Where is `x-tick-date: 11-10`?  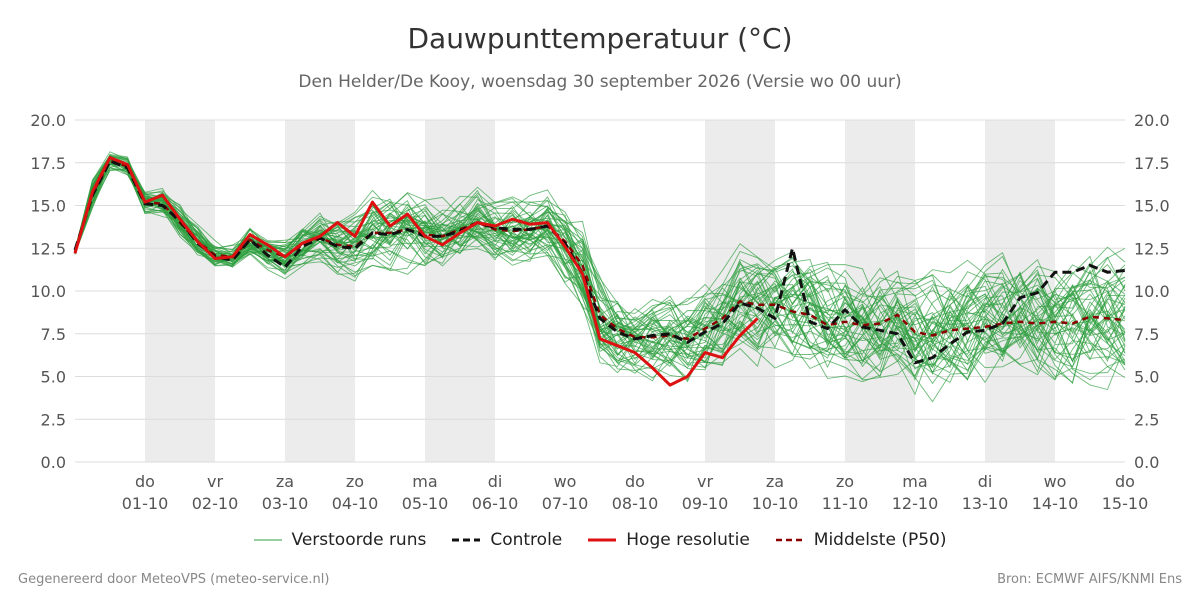
x-tick-date: 11-10 is located at coordinates (845, 503).